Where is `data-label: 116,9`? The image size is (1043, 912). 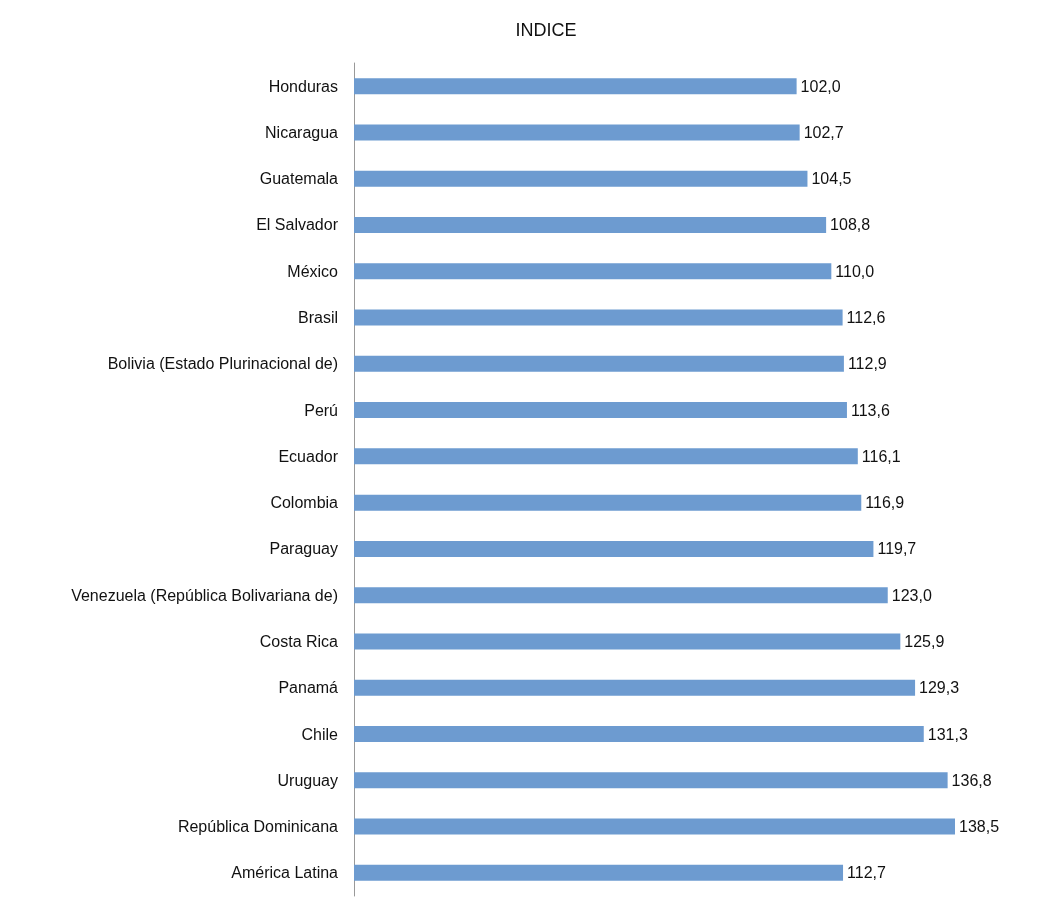
data-label: 116,9 is located at coordinates (885, 503).